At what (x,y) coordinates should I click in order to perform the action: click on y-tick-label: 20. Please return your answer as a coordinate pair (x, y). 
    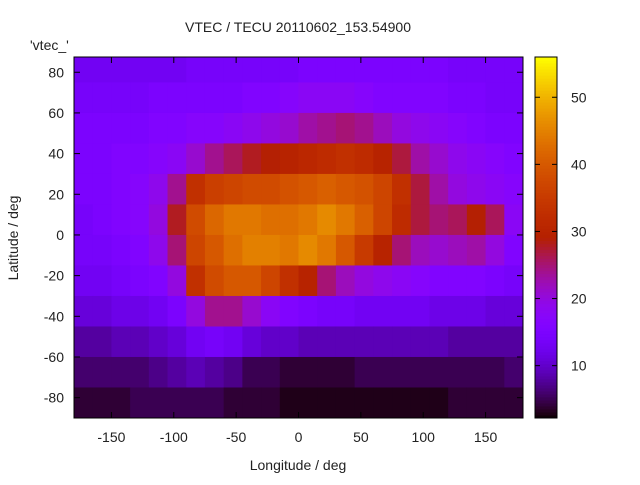
    Looking at the image, I should click on (56, 194).